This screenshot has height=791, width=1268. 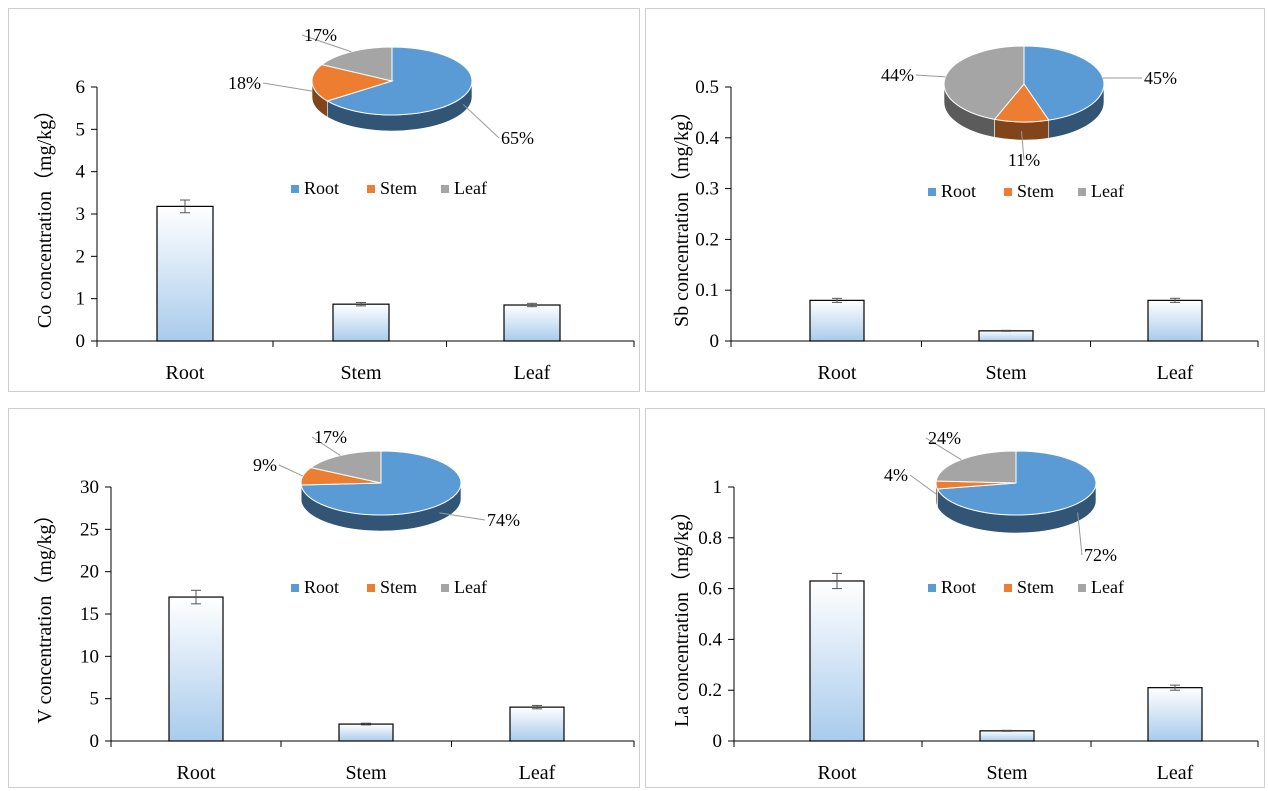 What do you see at coordinates (517, 138) in the screenshot?
I see `pie-label-root: 65%` at bounding box center [517, 138].